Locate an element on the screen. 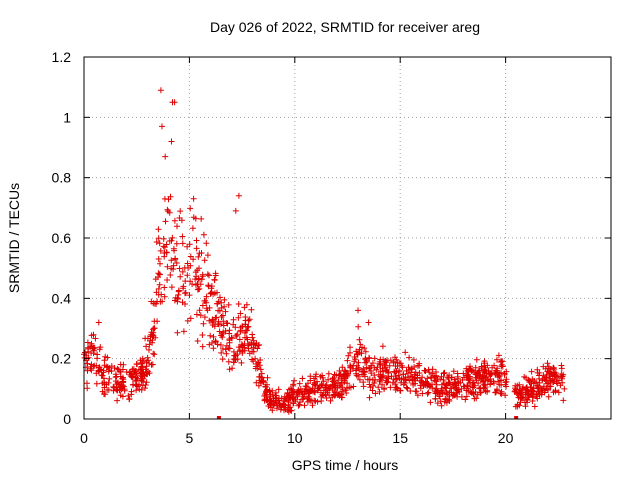  gap-marker is located at coordinates (516, 417).